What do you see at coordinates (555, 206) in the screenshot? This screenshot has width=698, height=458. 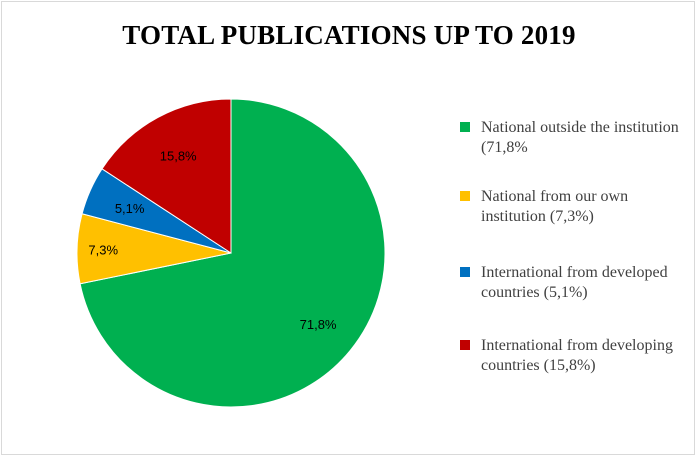 I see `legend-label: National from our own institution (7,3%)` at bounding box center [555, 206].